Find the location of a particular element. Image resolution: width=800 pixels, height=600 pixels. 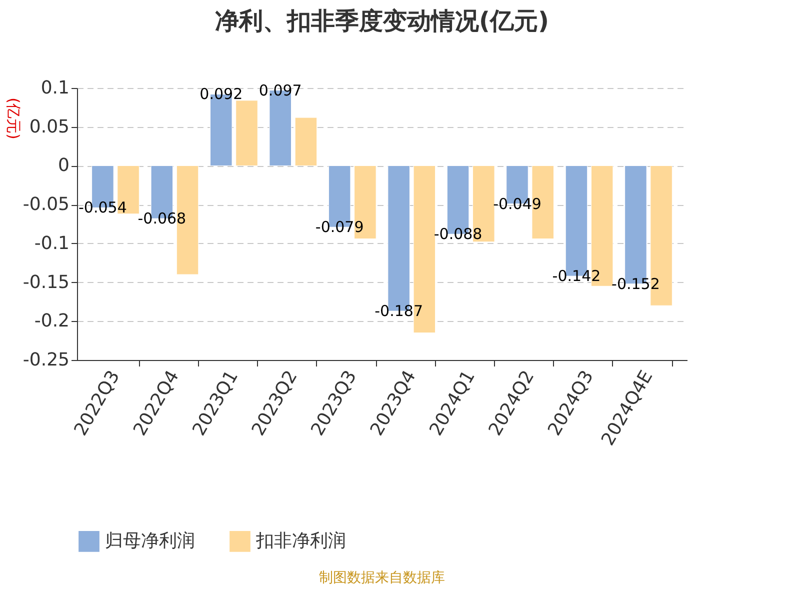

y-axis-title: (亿元) is located at coordinates (13, 119).